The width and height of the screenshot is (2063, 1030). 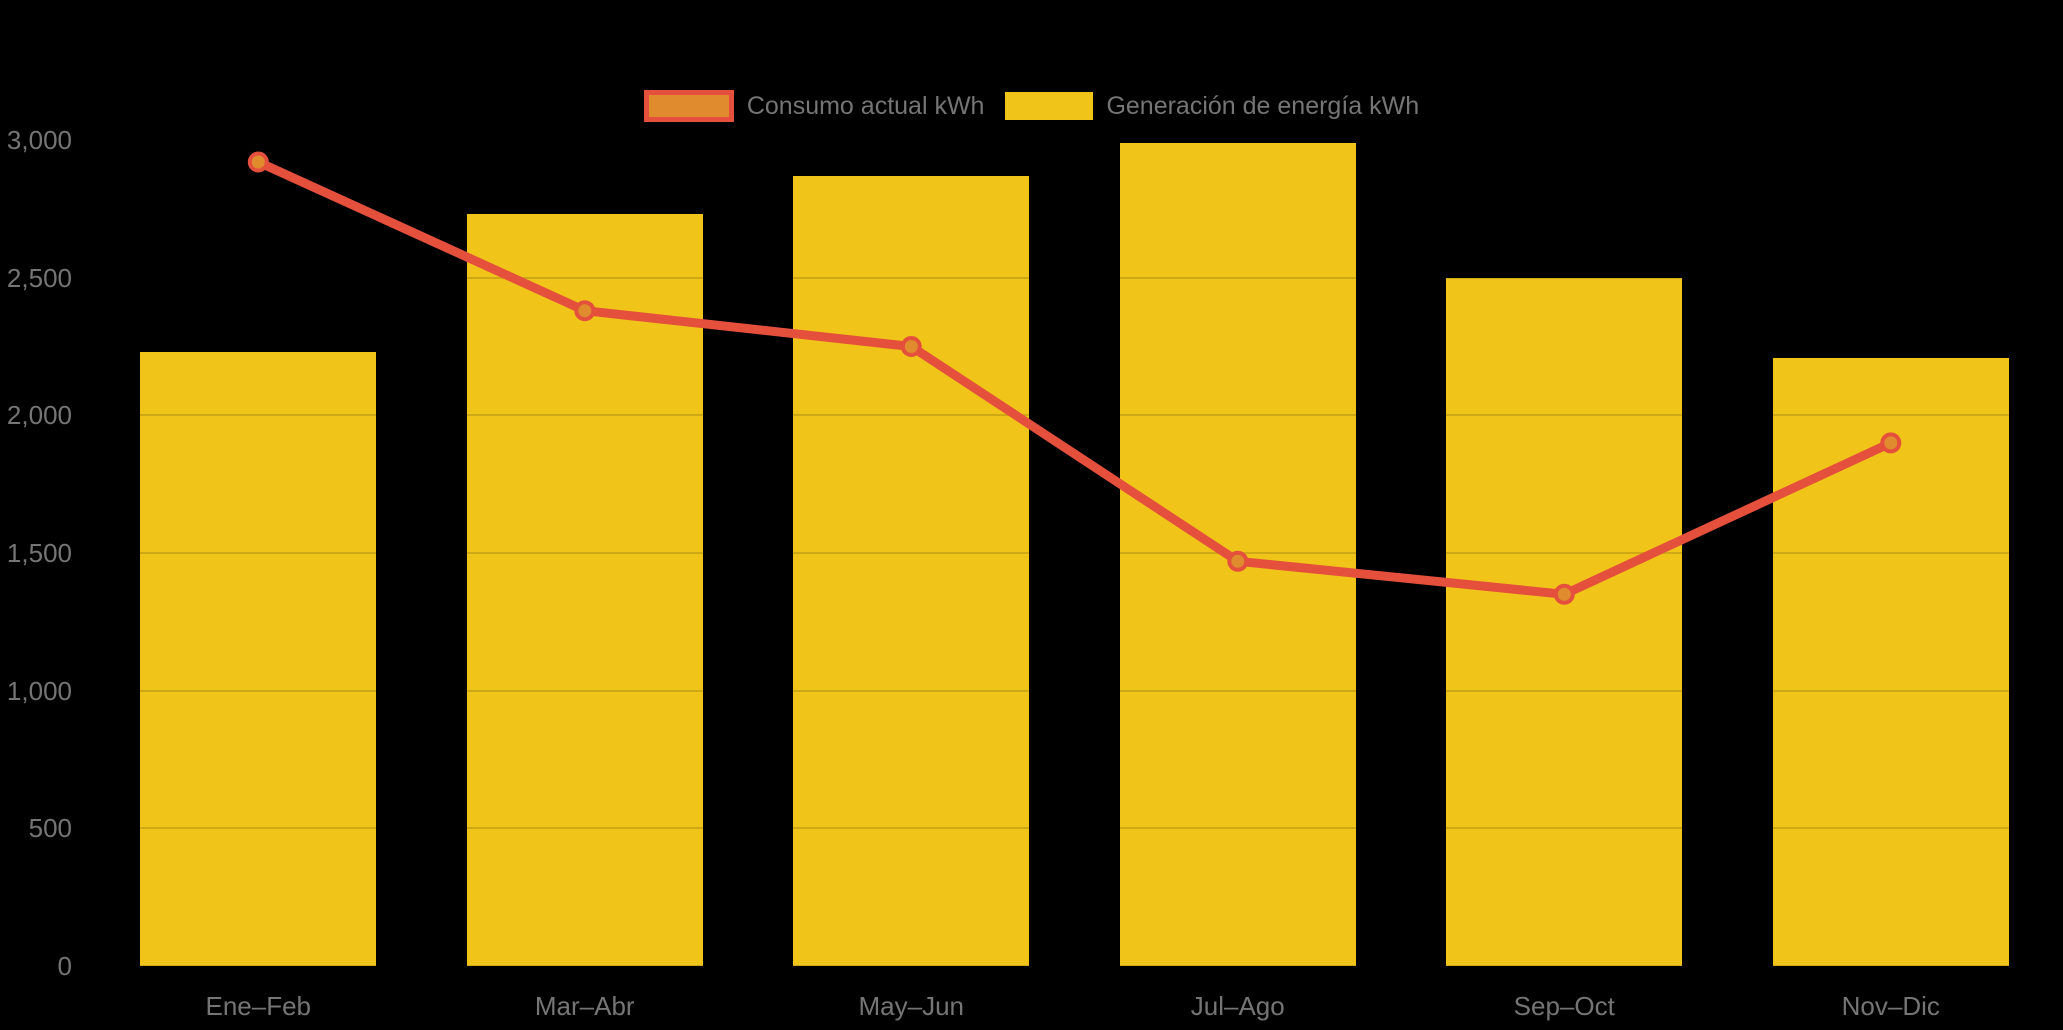 I want to click on legend-item-generacion: Generación de energía kWh, so click(x=1212, y=106).